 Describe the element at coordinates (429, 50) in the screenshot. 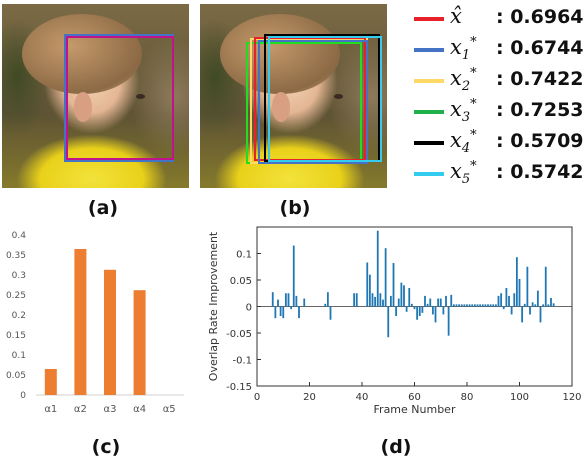

I see `legend-swatch-x1` at that location.